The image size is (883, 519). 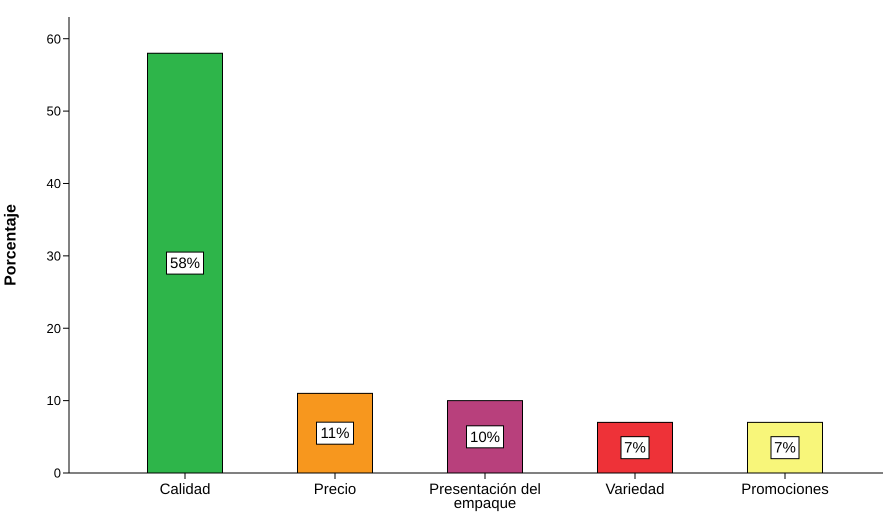 I want to click on data-label: 10%, so click(x=485, y=437).